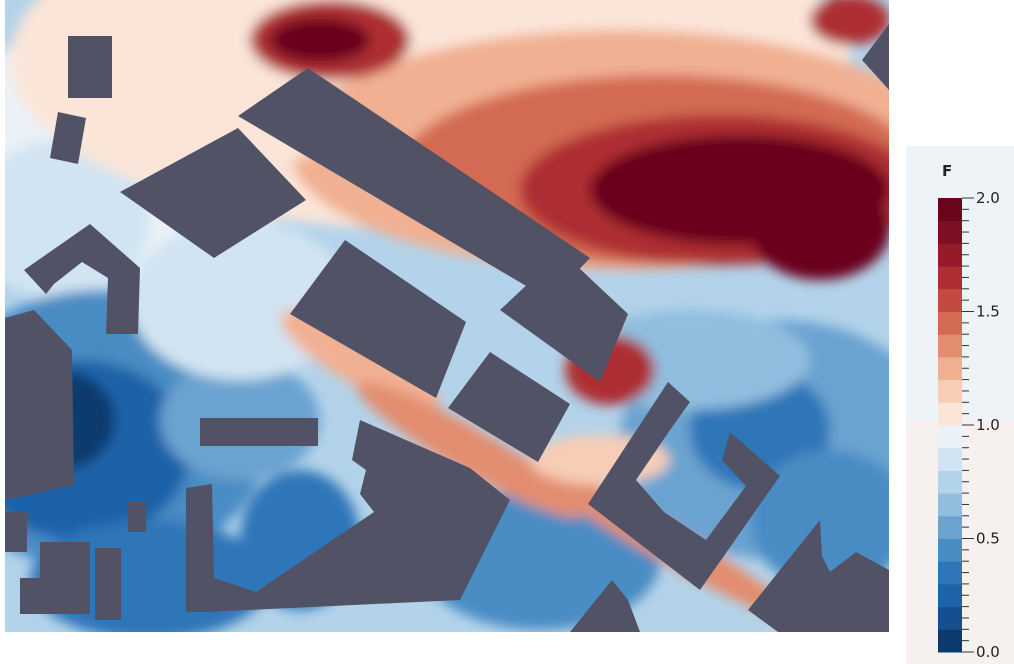 This screenshot has width=1014, height=664. I want to click on tick-label: 1.0, so click(988, 425).